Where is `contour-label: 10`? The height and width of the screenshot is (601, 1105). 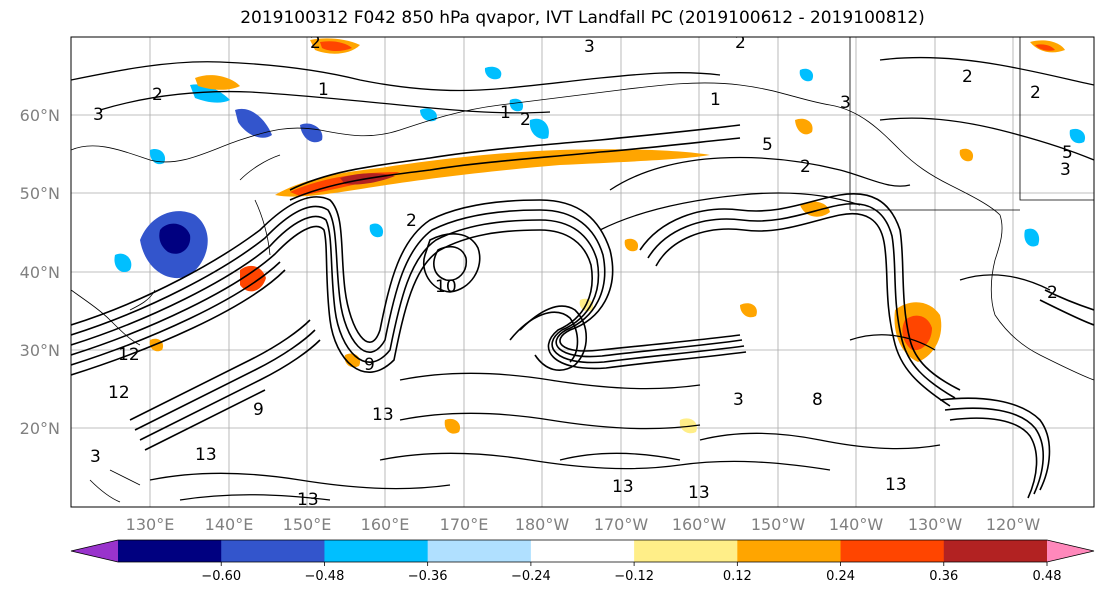
contour-label: 10 is located at coordinates (446, 287).